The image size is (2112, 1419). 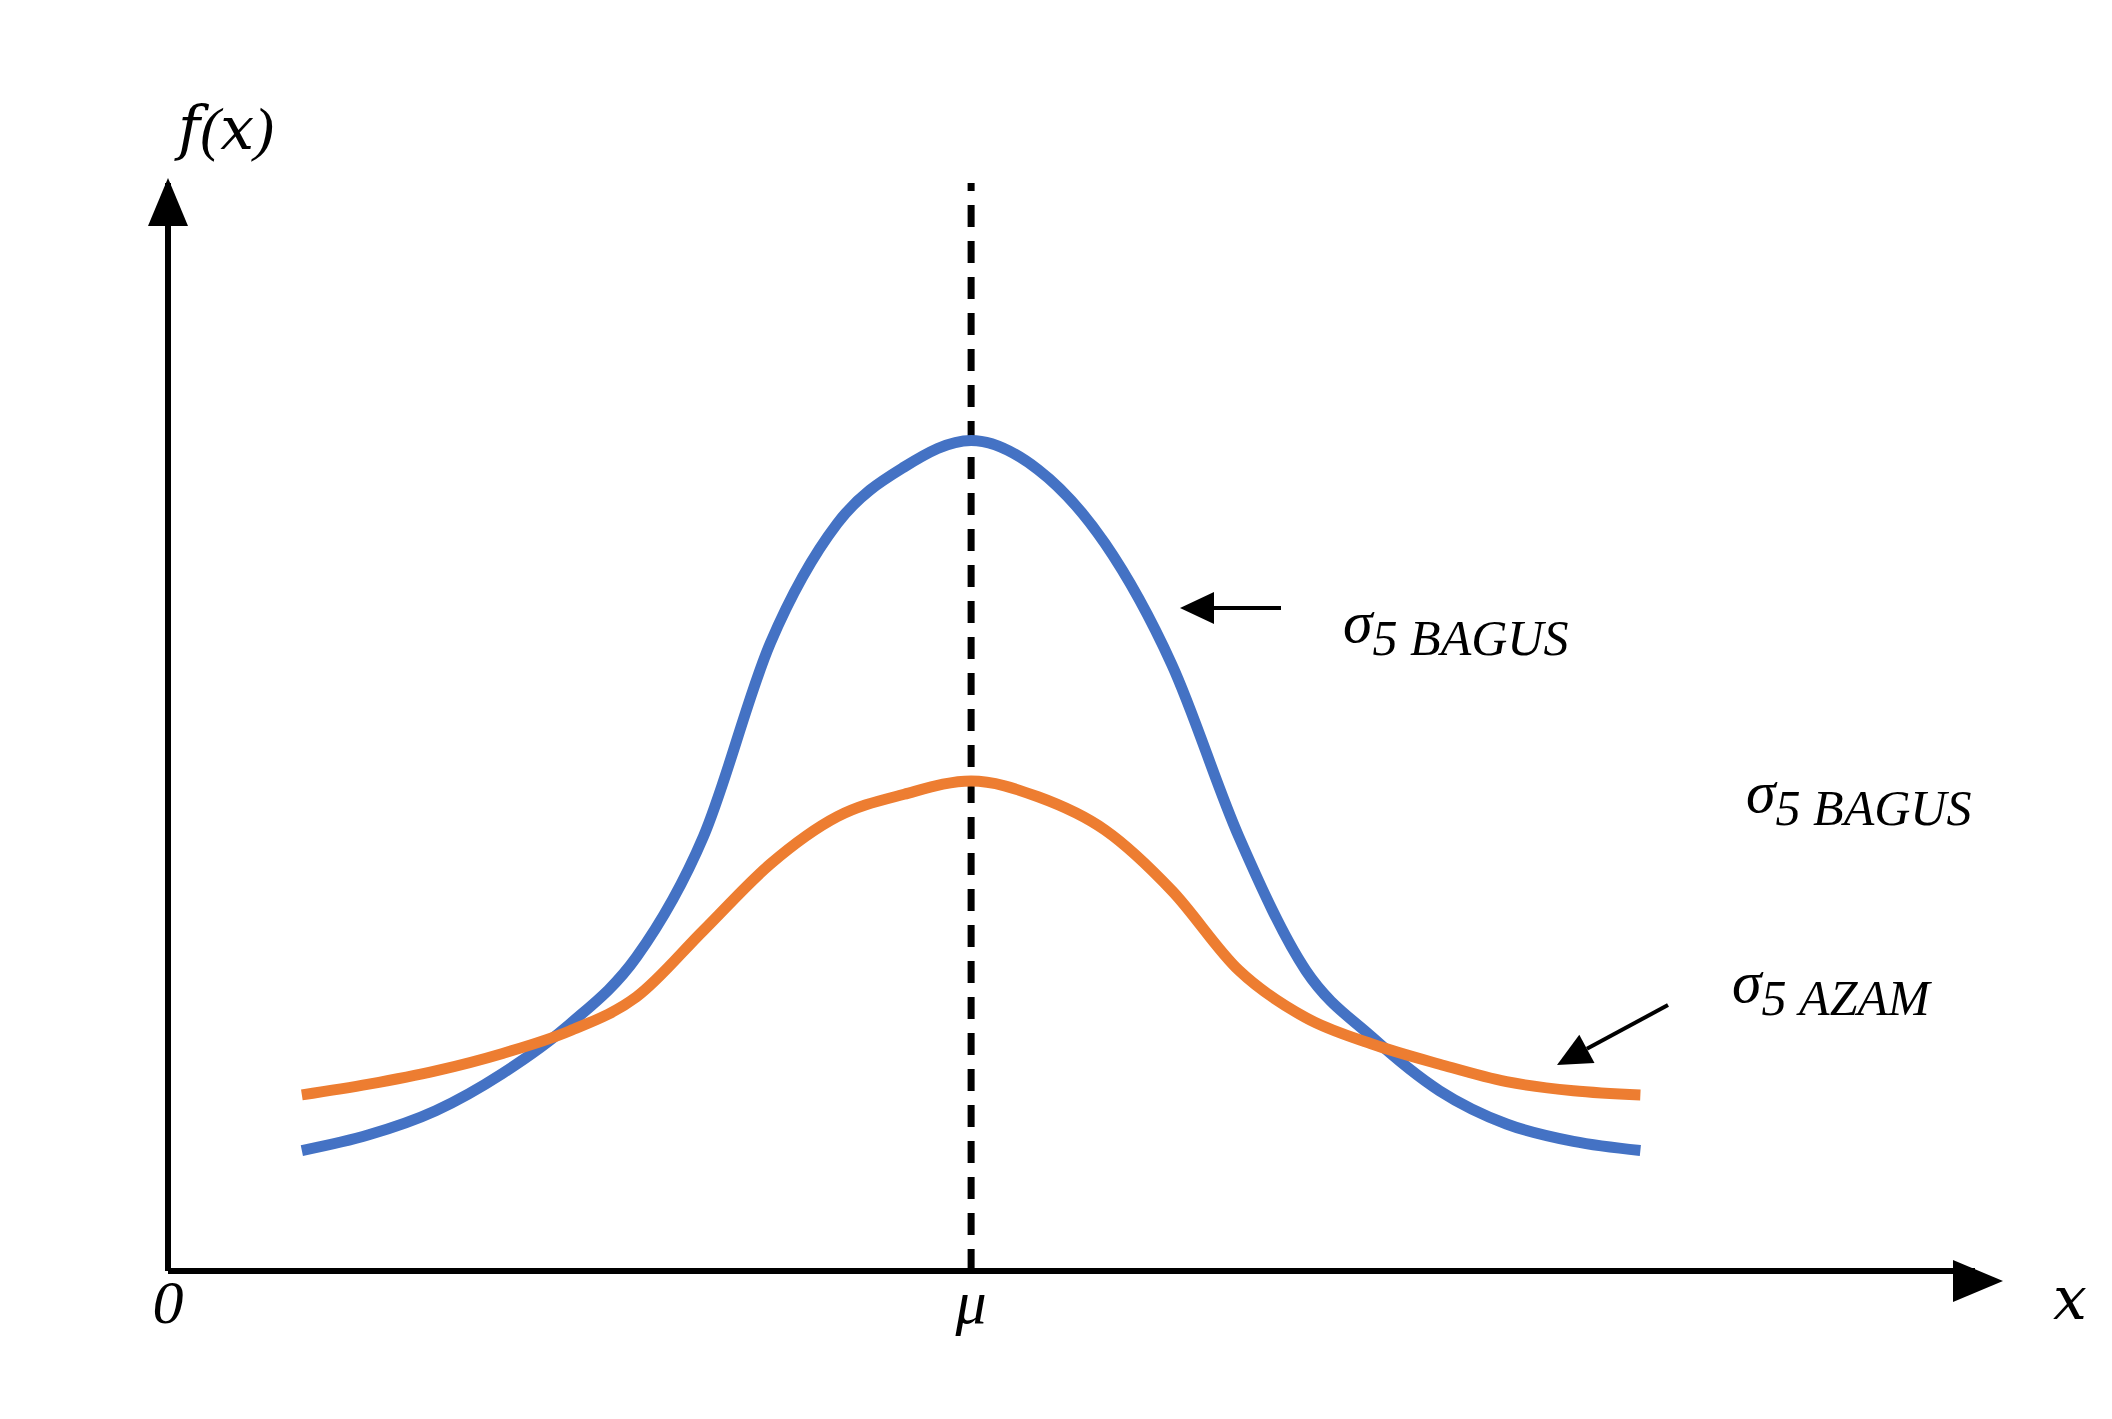 What do you see at coordinates (2070, 1299) in the screenshot?
I see `x-axis-title: 𝑥` at bounding box center [2070, 1299].